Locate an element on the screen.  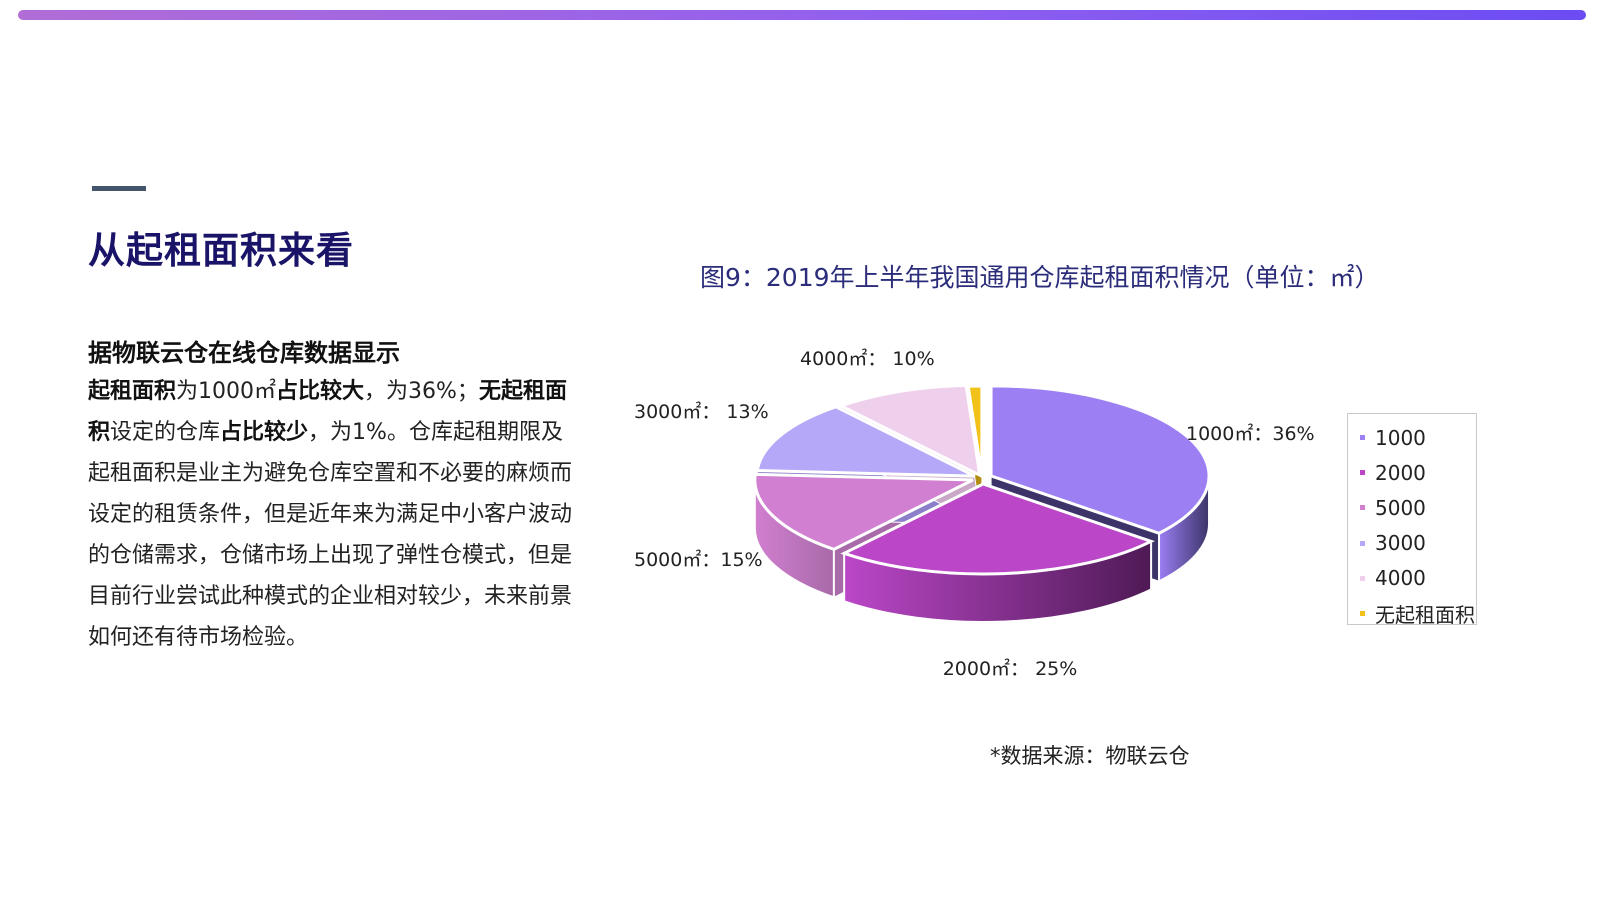
legend-item: 无起租面积 is located at coordinates (1412, 613).